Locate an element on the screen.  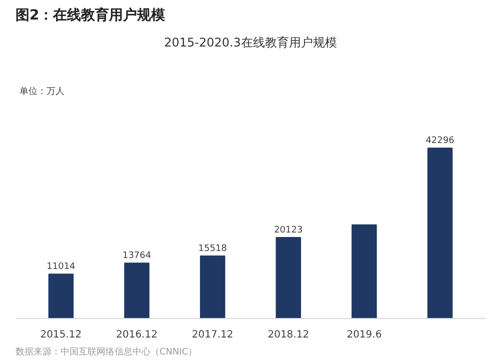
chart-subtitle: 2015-2020.3在线教育用户规模 is located at coordinates (250, 43).